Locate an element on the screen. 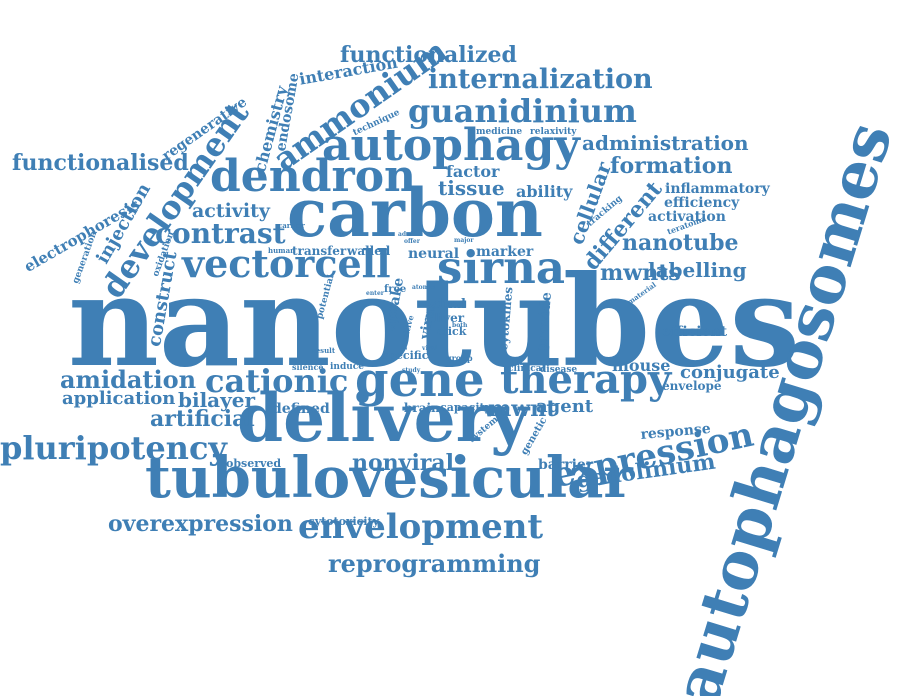 The height and width of the screenshot is (696, 900). word-functionalized: functionalized is located at coordinates (428, 55).